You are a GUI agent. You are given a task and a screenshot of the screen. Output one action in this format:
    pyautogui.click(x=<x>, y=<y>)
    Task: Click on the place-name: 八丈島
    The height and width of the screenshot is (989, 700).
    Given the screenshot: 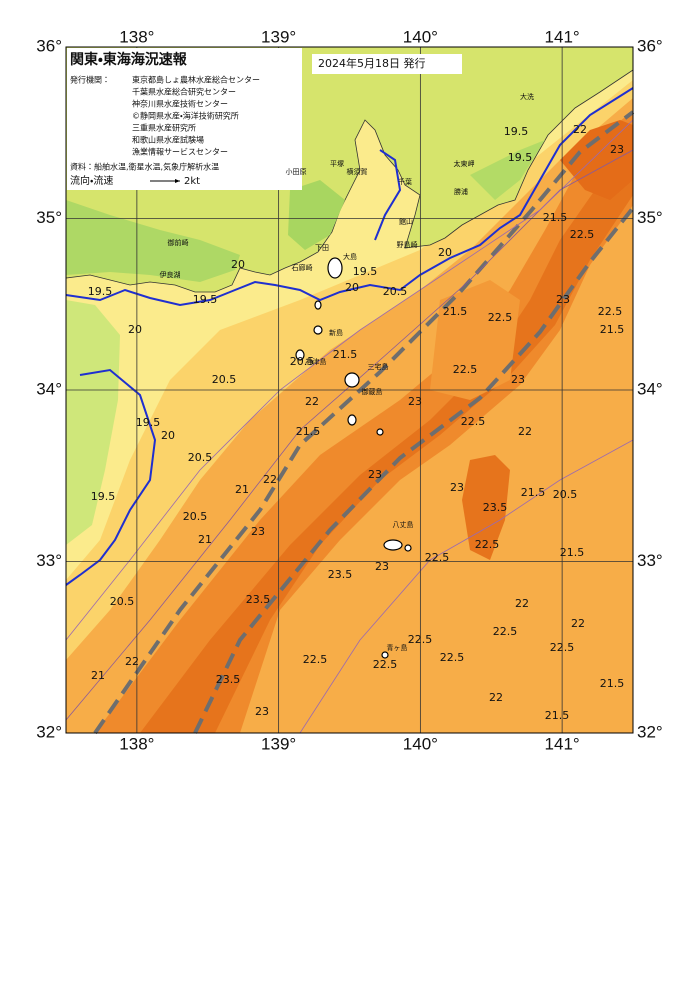 What is the action you would take?
    pyautogui.click(x=403, y=524)
    